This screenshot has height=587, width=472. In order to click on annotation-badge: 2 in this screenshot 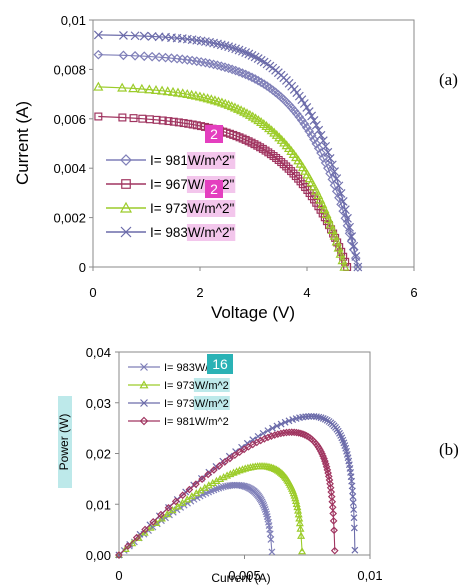, I will do `click(214, 134)`.